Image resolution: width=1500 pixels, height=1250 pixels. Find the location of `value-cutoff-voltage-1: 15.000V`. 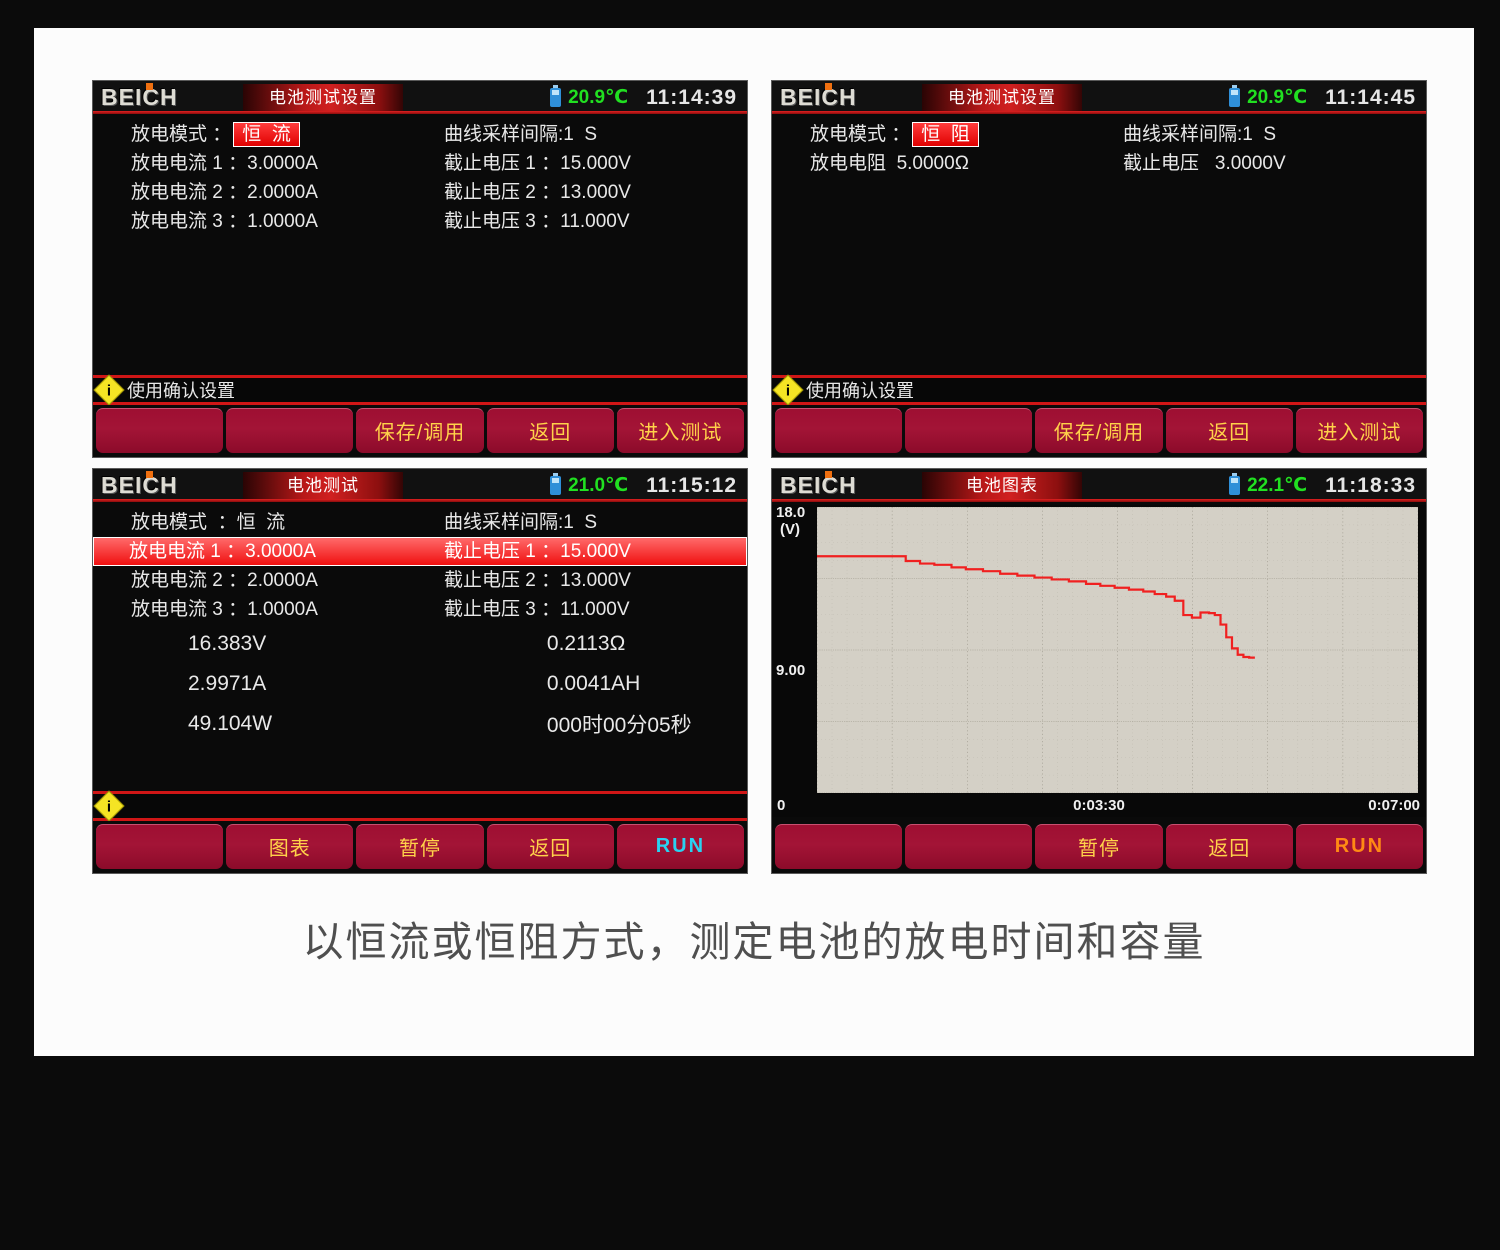

value-cutoff-voltage-1: 15.000V is located at coordinates (595, 163).